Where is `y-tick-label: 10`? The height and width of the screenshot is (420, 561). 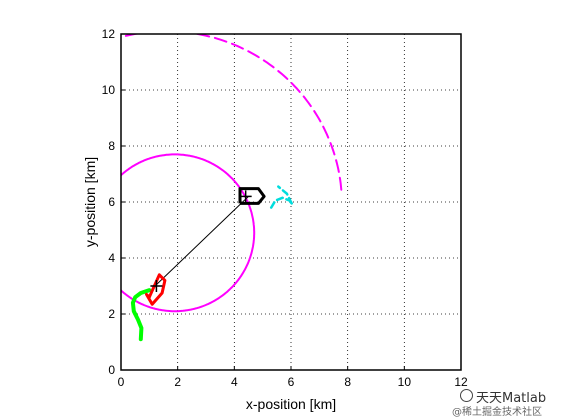 y-tick-label: 10 is located at coordinates (109, 90).